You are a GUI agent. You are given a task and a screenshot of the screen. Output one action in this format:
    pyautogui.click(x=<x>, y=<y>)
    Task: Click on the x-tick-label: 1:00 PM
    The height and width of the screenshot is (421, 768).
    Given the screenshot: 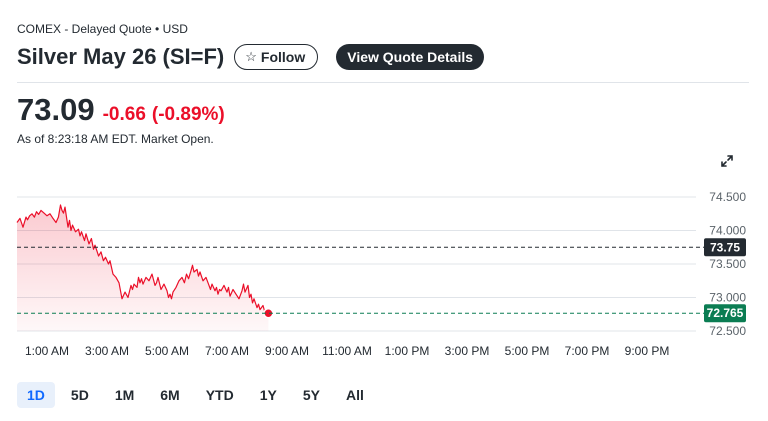 What is the action you would take?
    pyautogui.click(x=407, y=351)
    